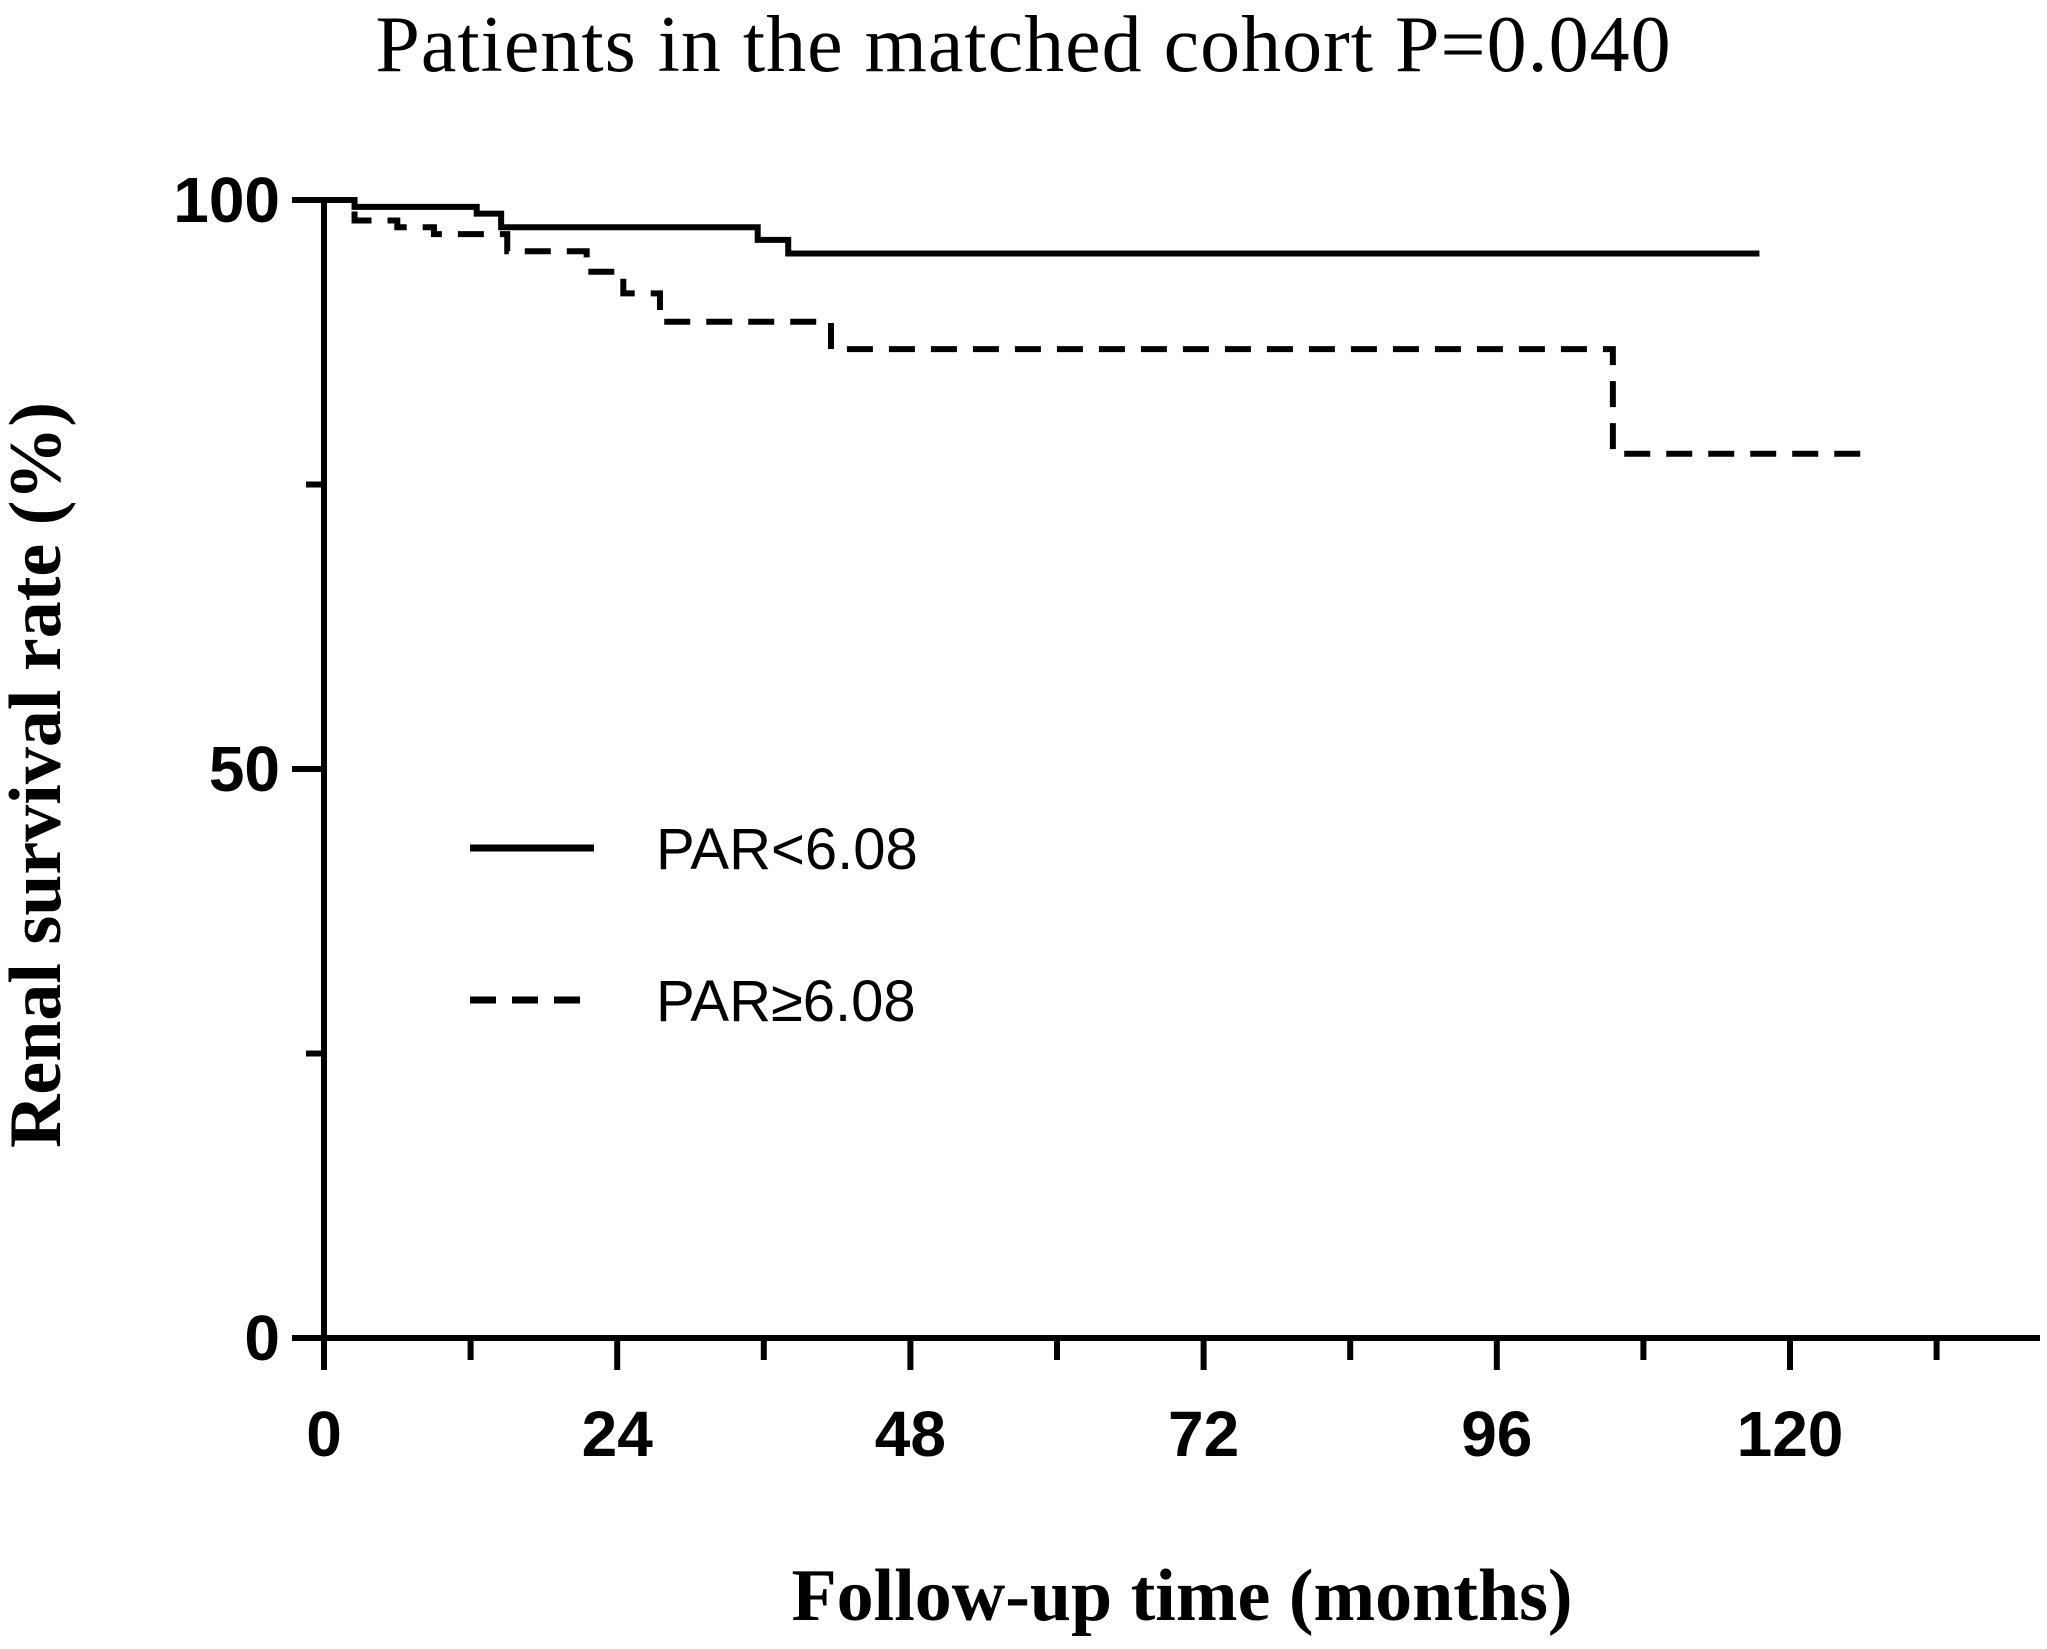 The width and height of the screenshot is (2047, 1649). I want to click on x-tick-label: 120, so click(1790, 1434).